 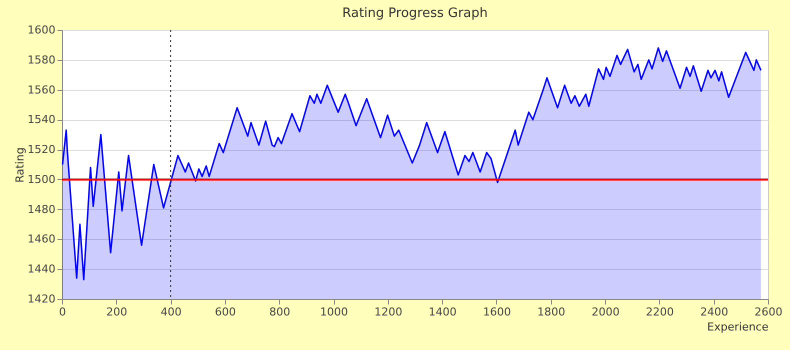 What do you see at coordinates (42, 59) in the screenshot?
I see `y-tick-label: 1580` at bounding box center [42, 59].